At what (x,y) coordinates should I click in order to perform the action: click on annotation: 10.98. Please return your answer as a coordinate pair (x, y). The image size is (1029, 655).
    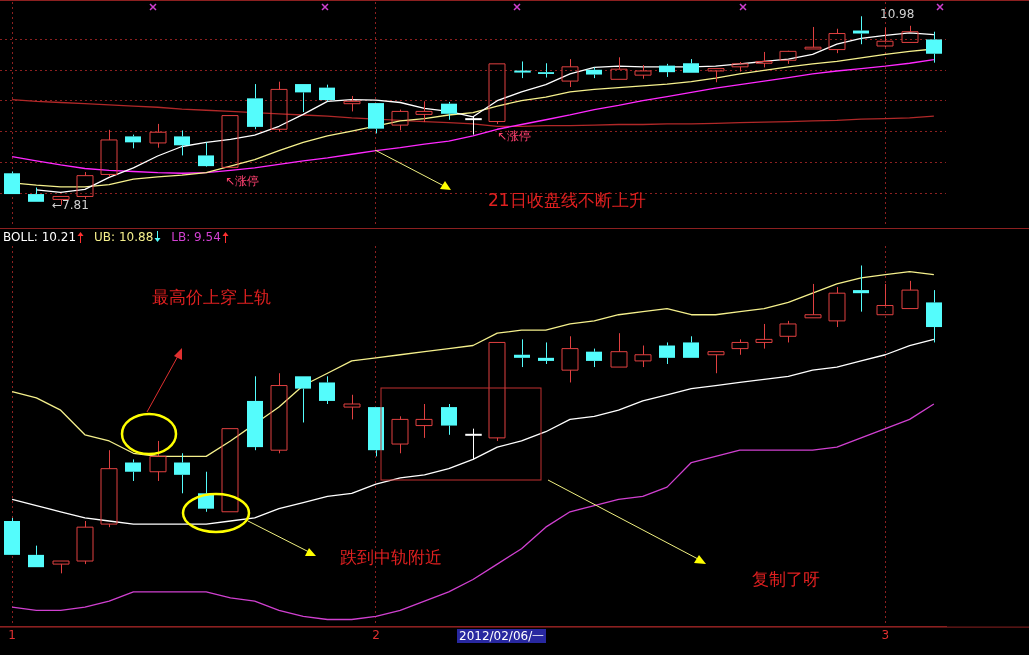
    Looking at the image, I should click on (897, 14).